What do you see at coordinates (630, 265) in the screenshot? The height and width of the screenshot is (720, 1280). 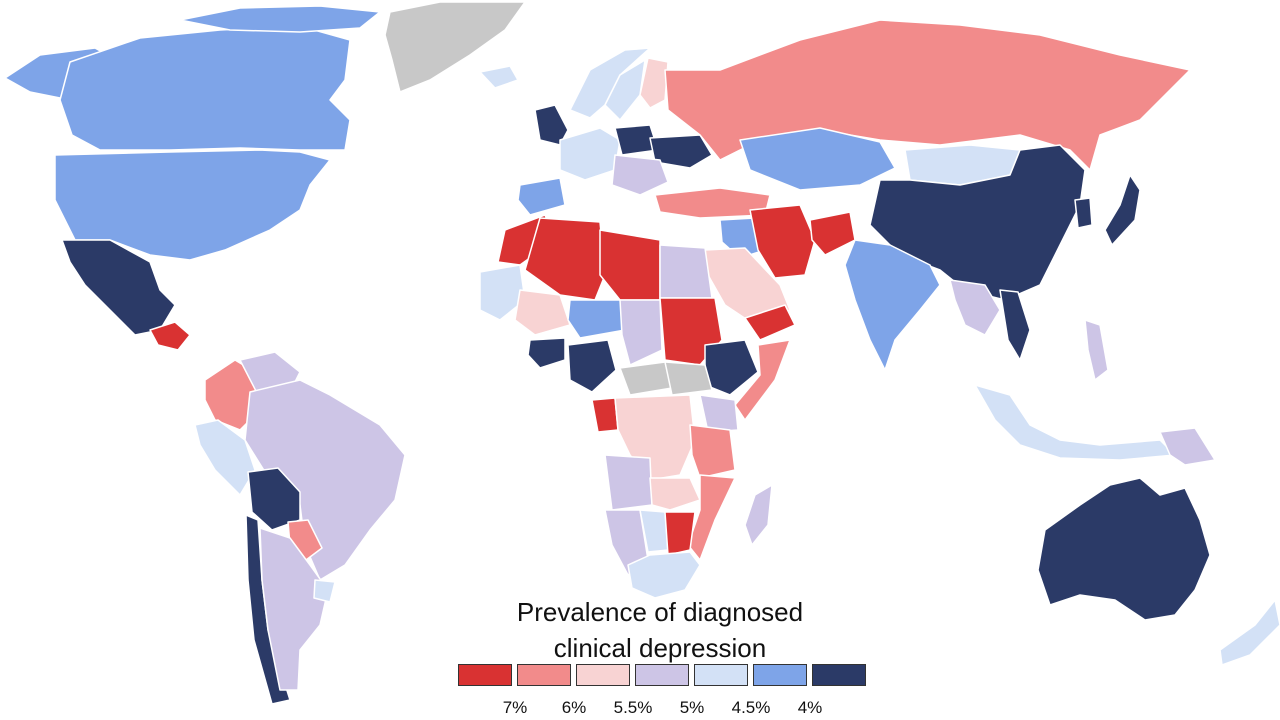 I see `region-libya` at bounding box center [630, 265].